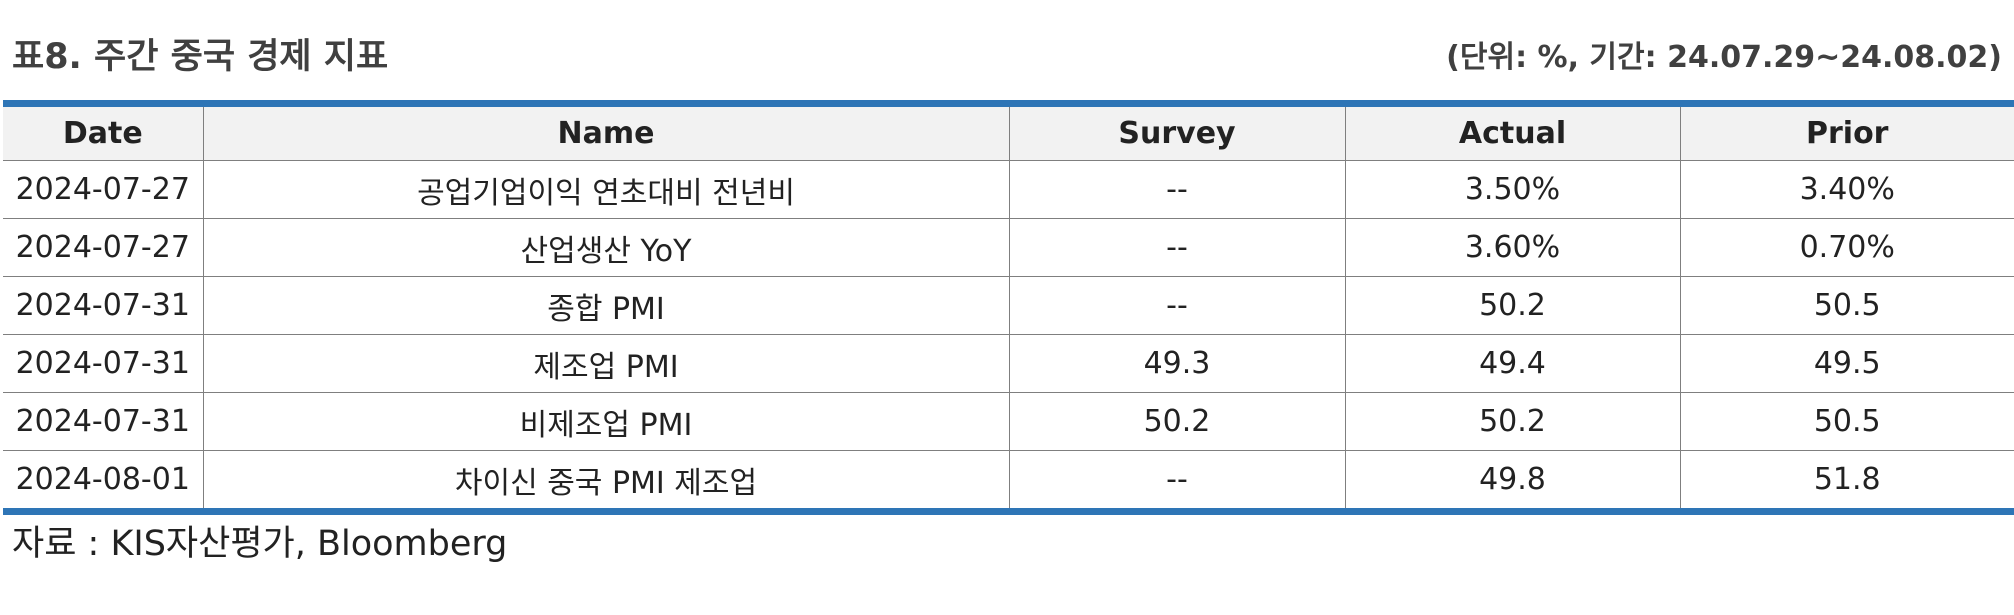  I want to click on table-header-row: Date Name Survey Actual Prior, so click(1008, 132).